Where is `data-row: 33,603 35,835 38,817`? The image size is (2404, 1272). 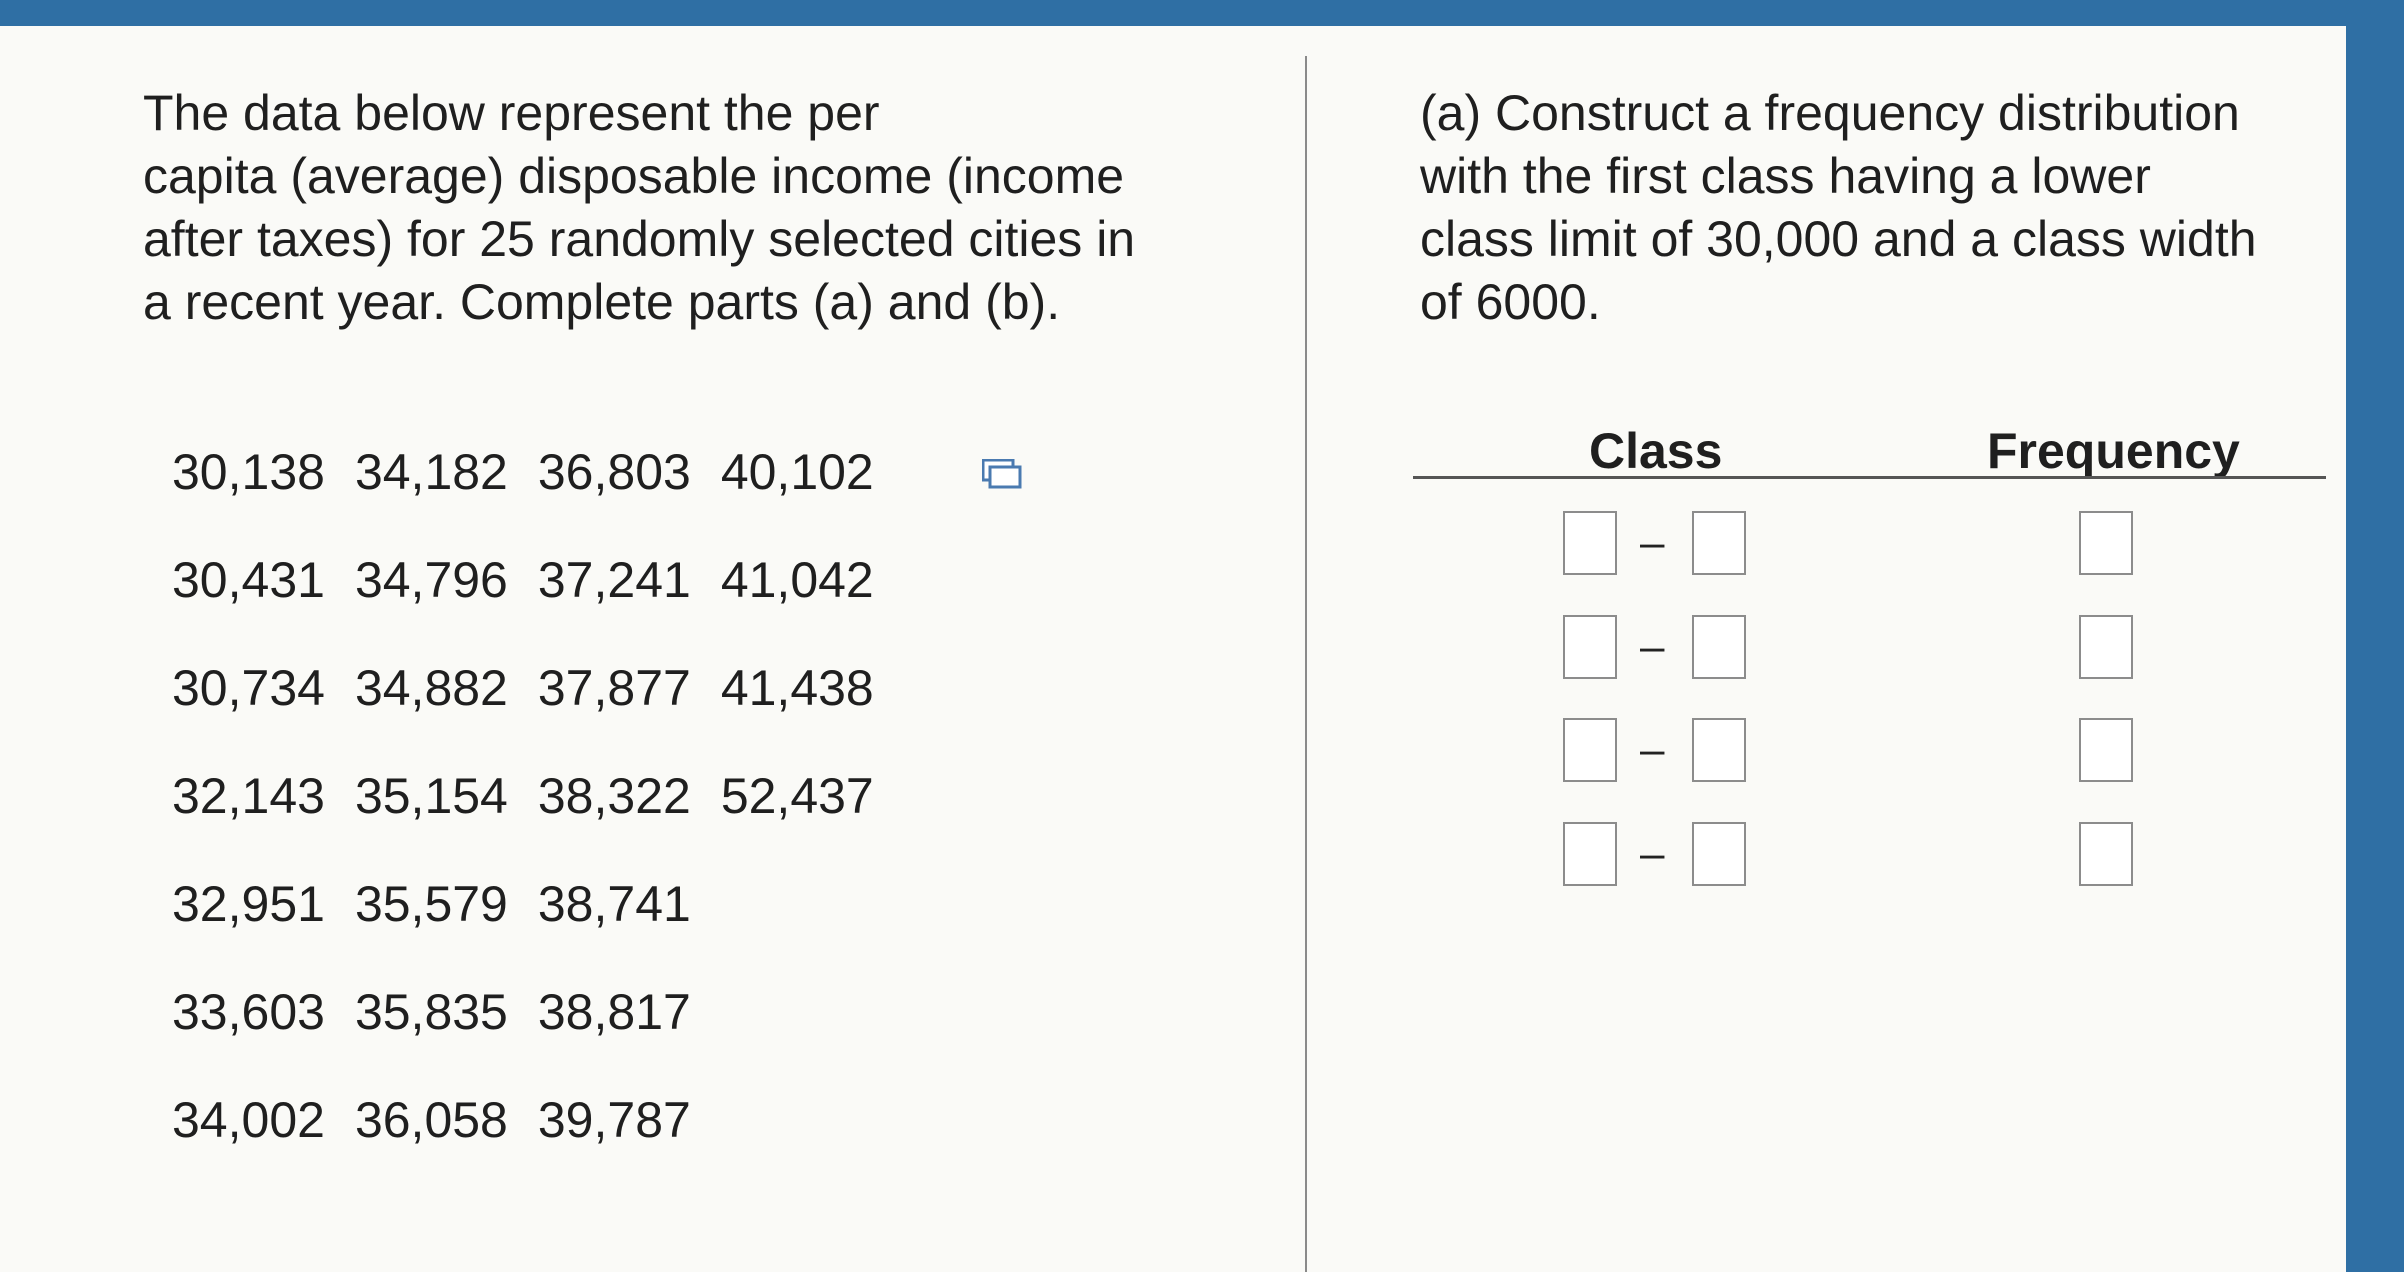
data-row: 33,603 35,835 38,817 is located at coordinates (538, 1012).